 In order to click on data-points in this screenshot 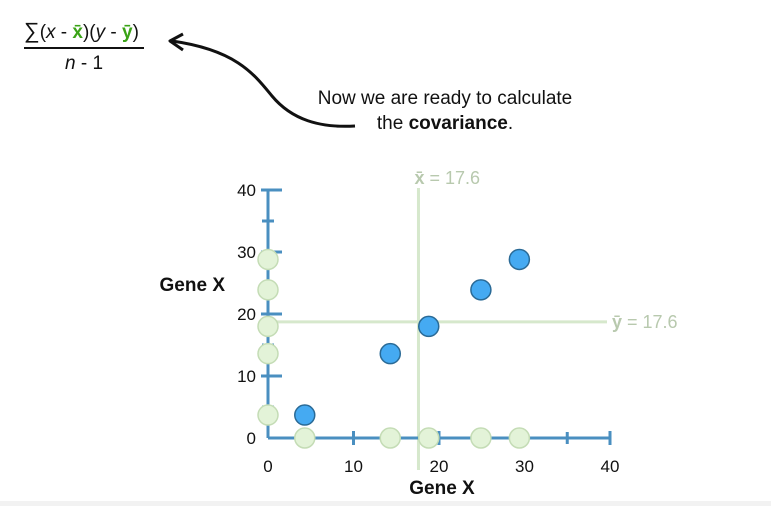, I will do `click(412, 337)`.